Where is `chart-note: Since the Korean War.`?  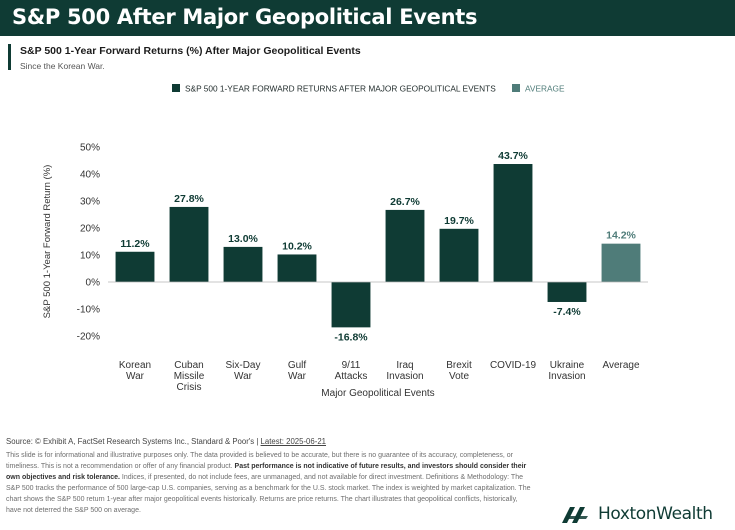 chart-note: Since the Korean War. is located at coordinates (62, 66).